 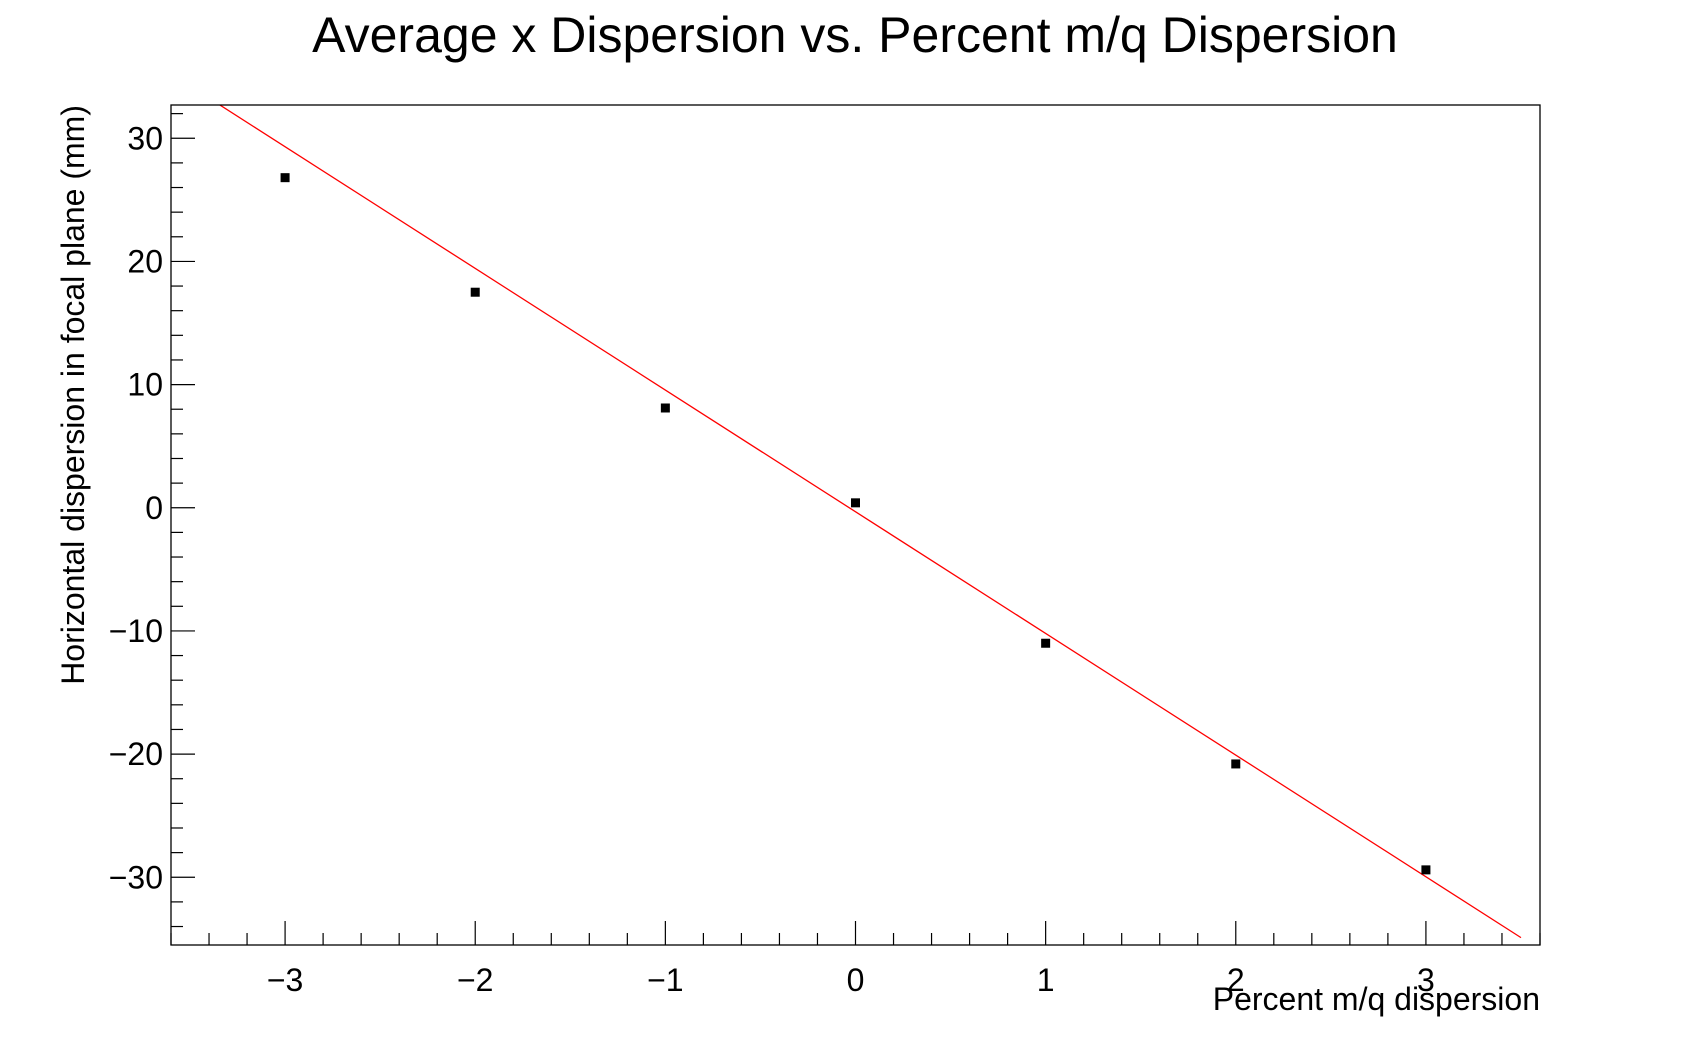 I want to click on y-tick-label: 30, so click(x=145, y=138).